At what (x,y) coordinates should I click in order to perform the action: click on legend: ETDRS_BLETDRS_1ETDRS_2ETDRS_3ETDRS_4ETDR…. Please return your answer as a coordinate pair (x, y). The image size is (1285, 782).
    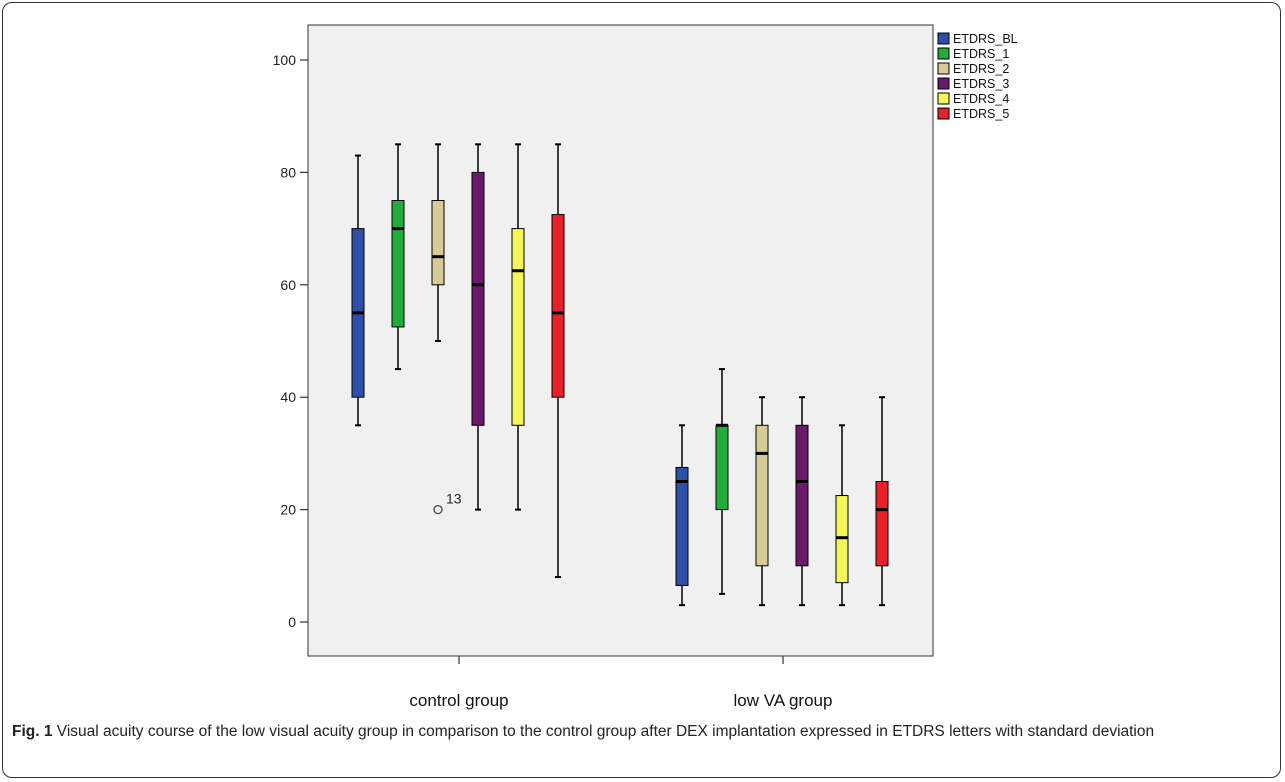
    Looking at the image, I should click on (977, 76).